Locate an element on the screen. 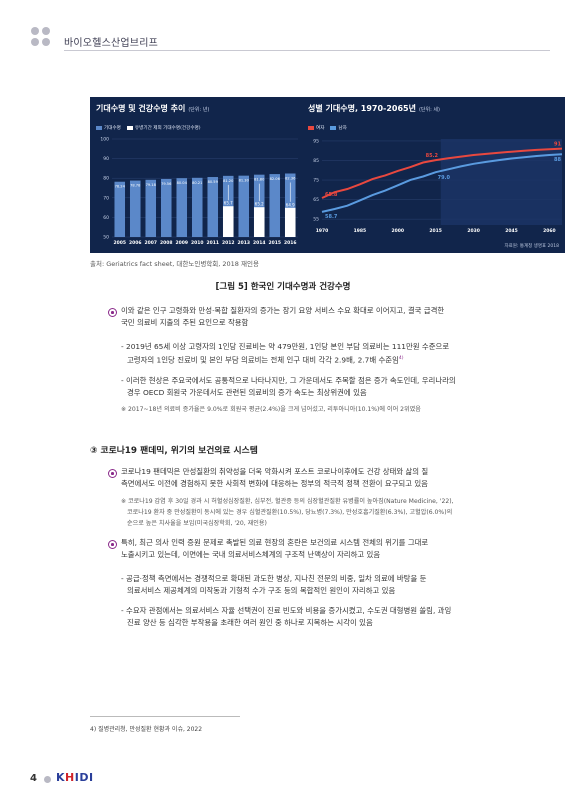  header-divider is located at coordinates (307, 50).